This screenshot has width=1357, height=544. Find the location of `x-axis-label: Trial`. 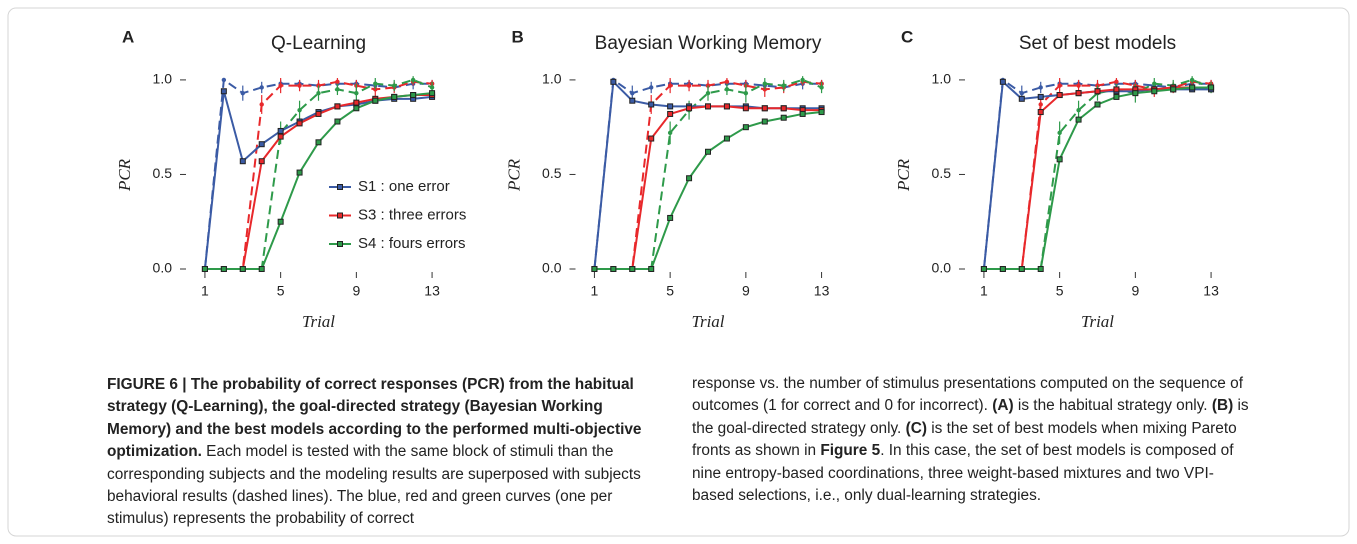

x-axis-label: Trial is located at coordinates (707, 321).